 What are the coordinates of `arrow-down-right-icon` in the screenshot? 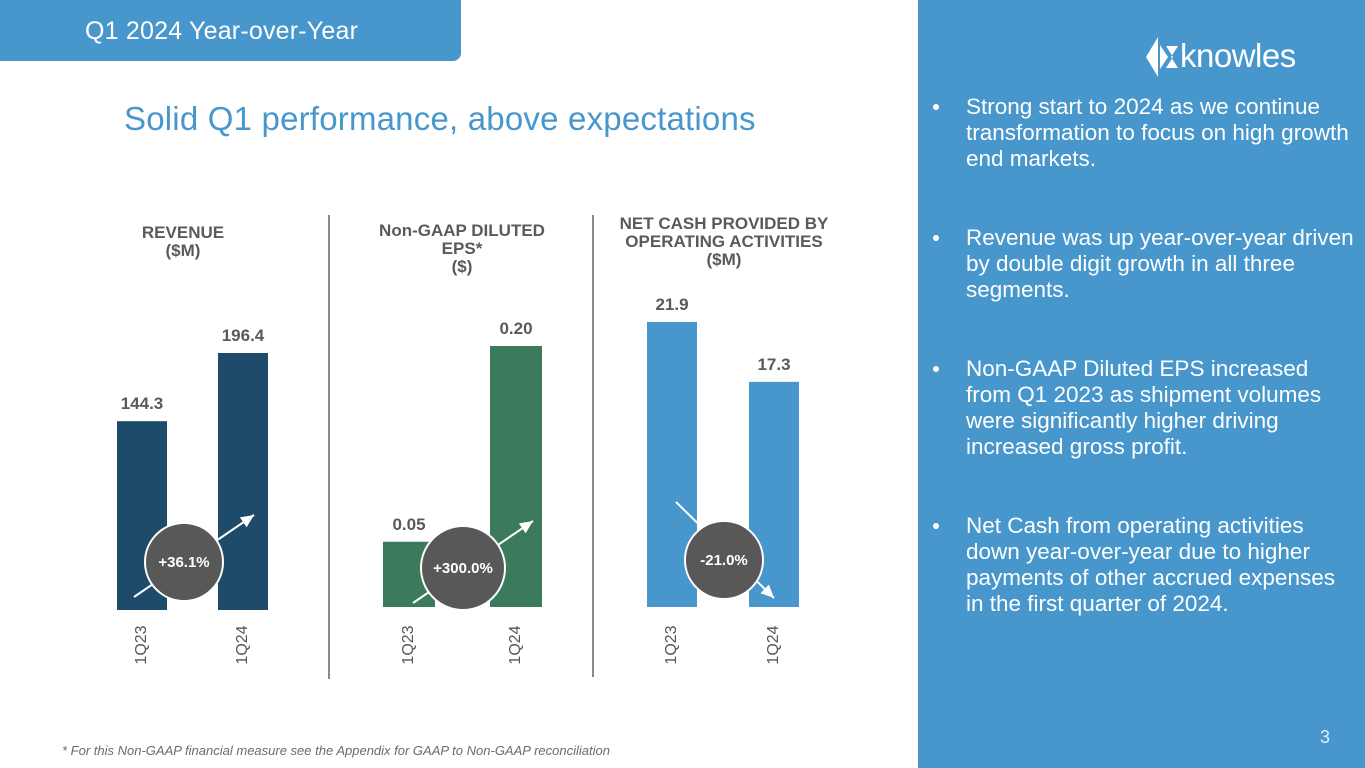 It's located at (767, 591).